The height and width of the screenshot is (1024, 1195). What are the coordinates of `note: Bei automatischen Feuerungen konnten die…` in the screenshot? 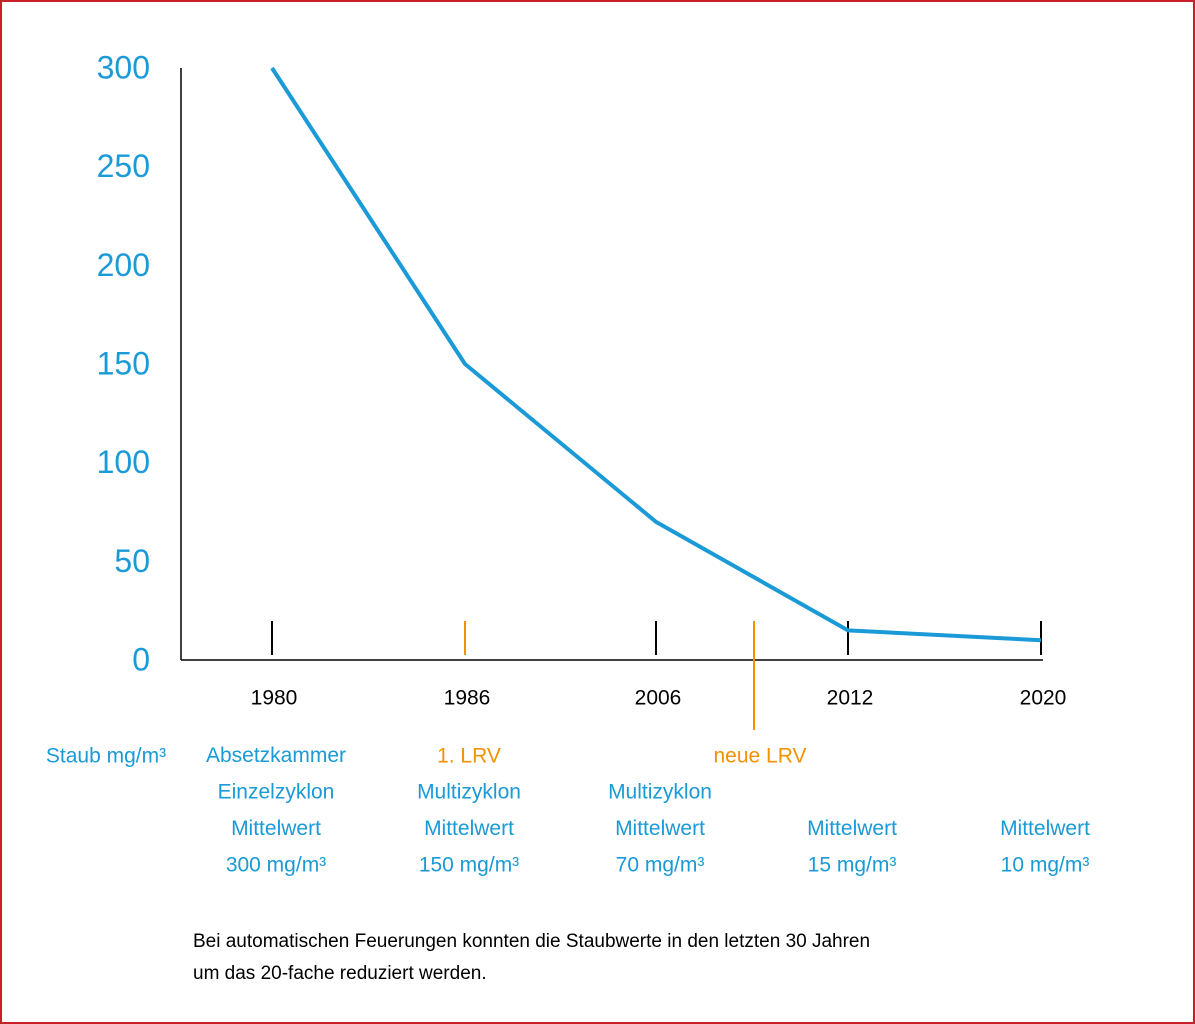 It's located at (531, 941).